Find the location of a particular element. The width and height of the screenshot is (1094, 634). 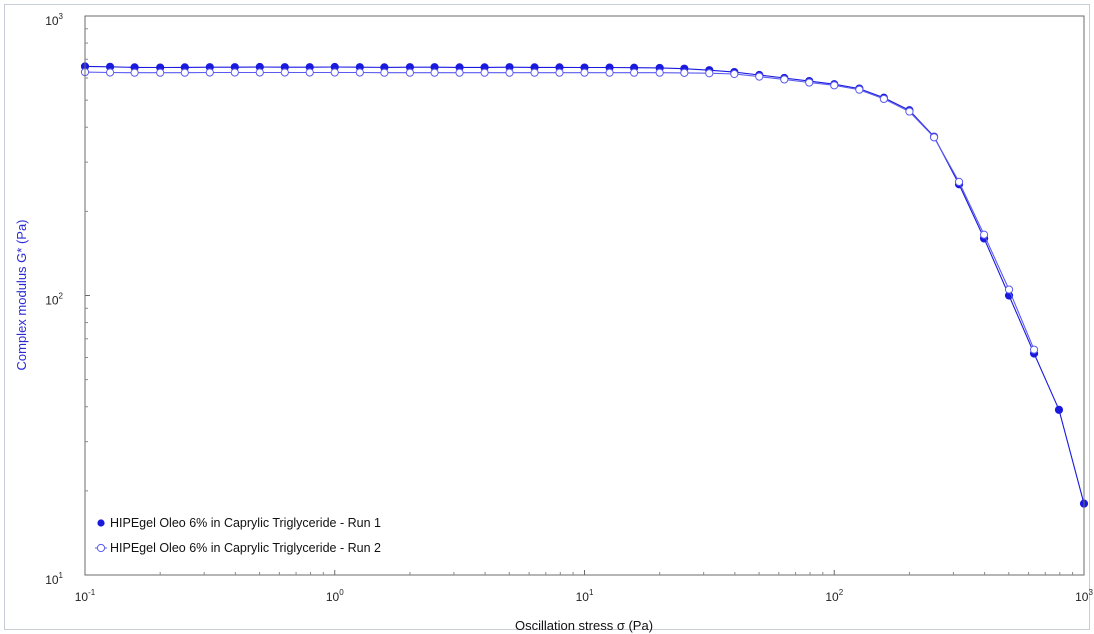

y-tick-label: 10² is located at coordinates (54, 300).